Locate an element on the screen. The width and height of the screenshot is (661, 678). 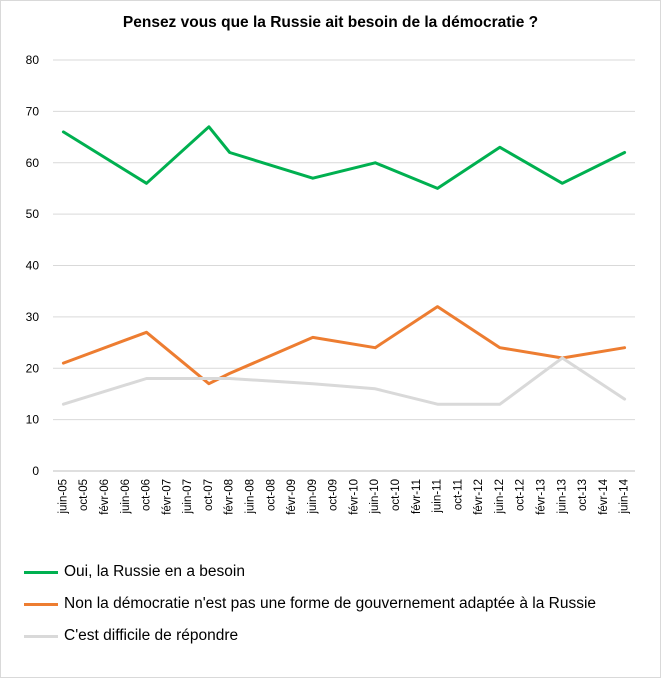
x-tick-label: oct-09 is located at coordinates (334, 495).